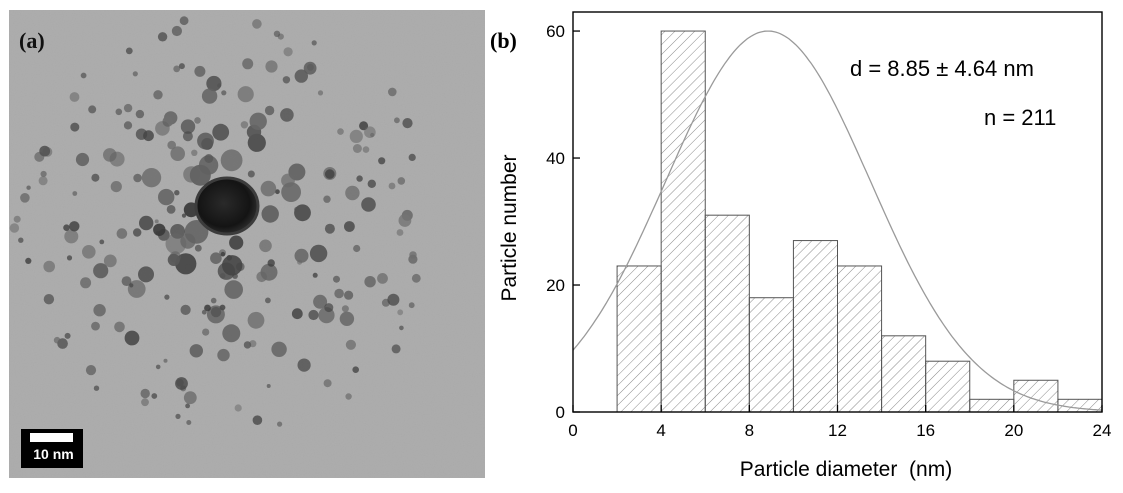 This screenshot has height=493, width=1123. I want to click on panel-b-label: (b), so click(503, 40).